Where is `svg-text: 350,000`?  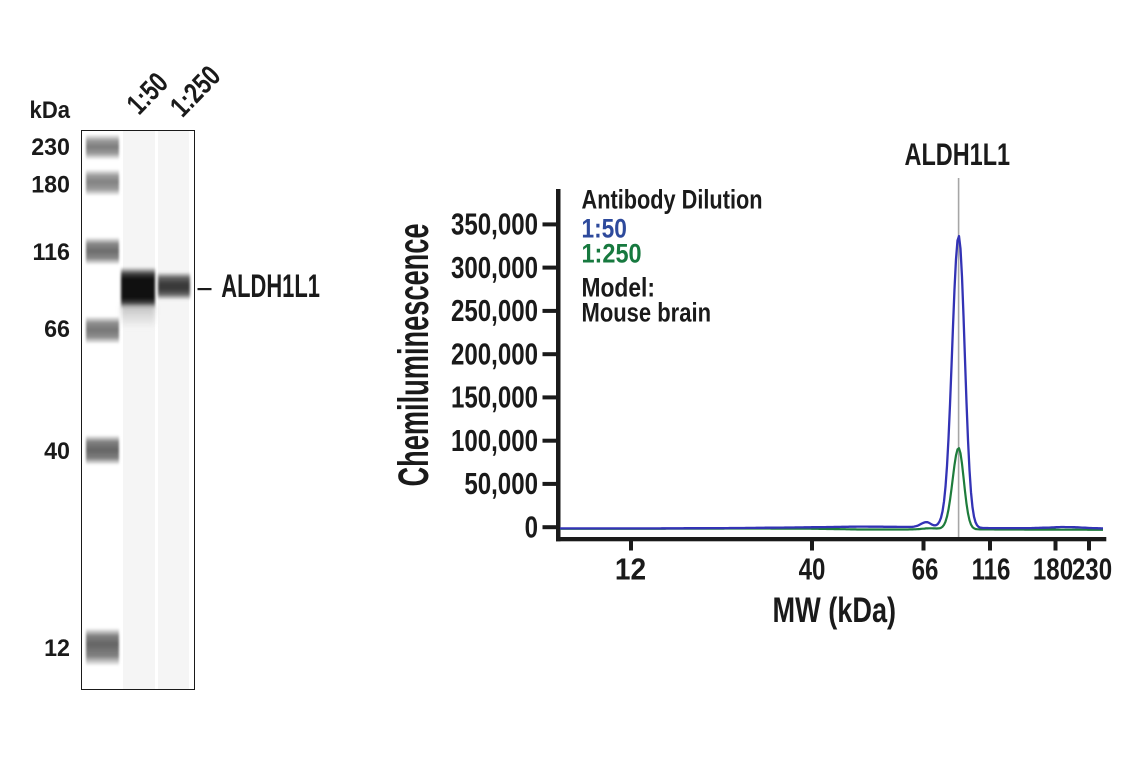 svg-text: 350,000 is located at coordinates (494, 224).